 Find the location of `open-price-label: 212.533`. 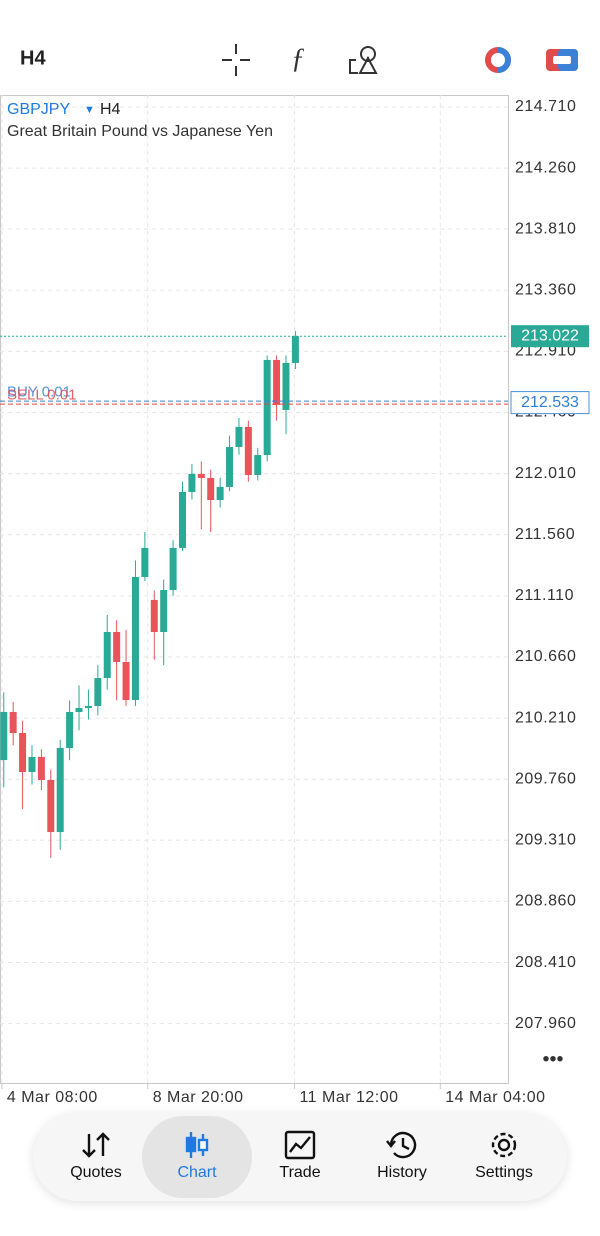

open-price-label: 212.533 is located at coordinates (550, 402).